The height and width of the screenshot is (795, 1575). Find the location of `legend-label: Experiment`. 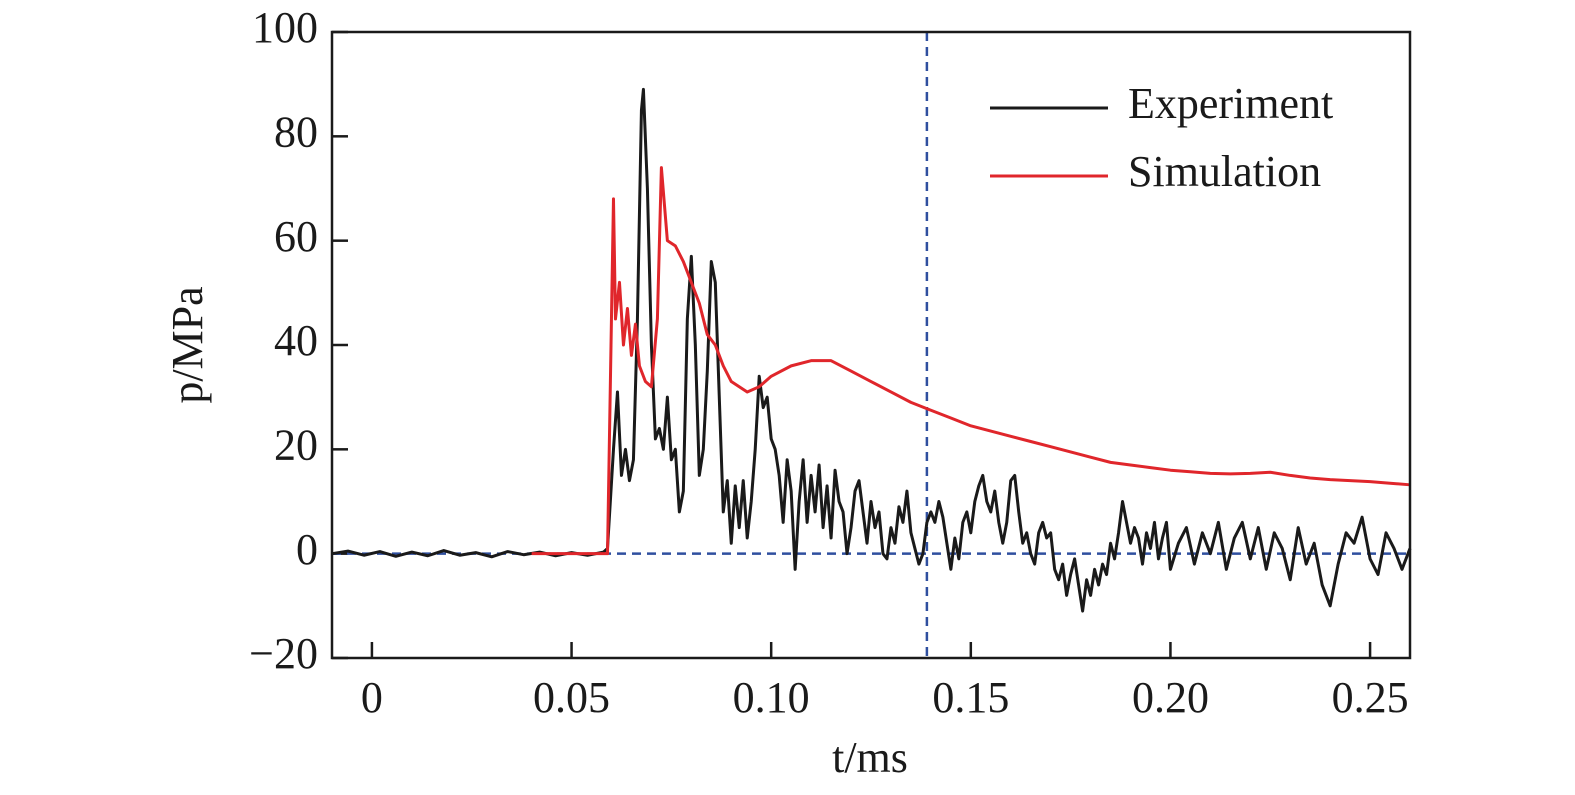

legend-label: Experiment is located at coordinates (1230, 103).